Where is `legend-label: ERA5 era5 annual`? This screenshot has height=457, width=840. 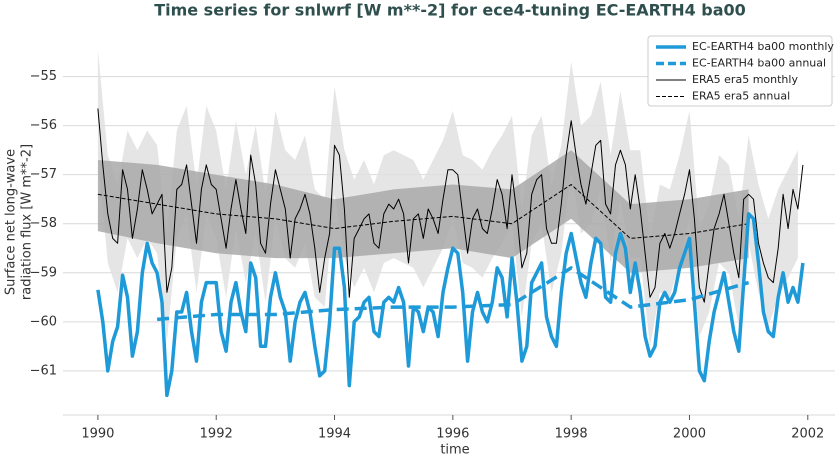 legend-label: ERA5 era5 annual is located at coordinates (741, 96).